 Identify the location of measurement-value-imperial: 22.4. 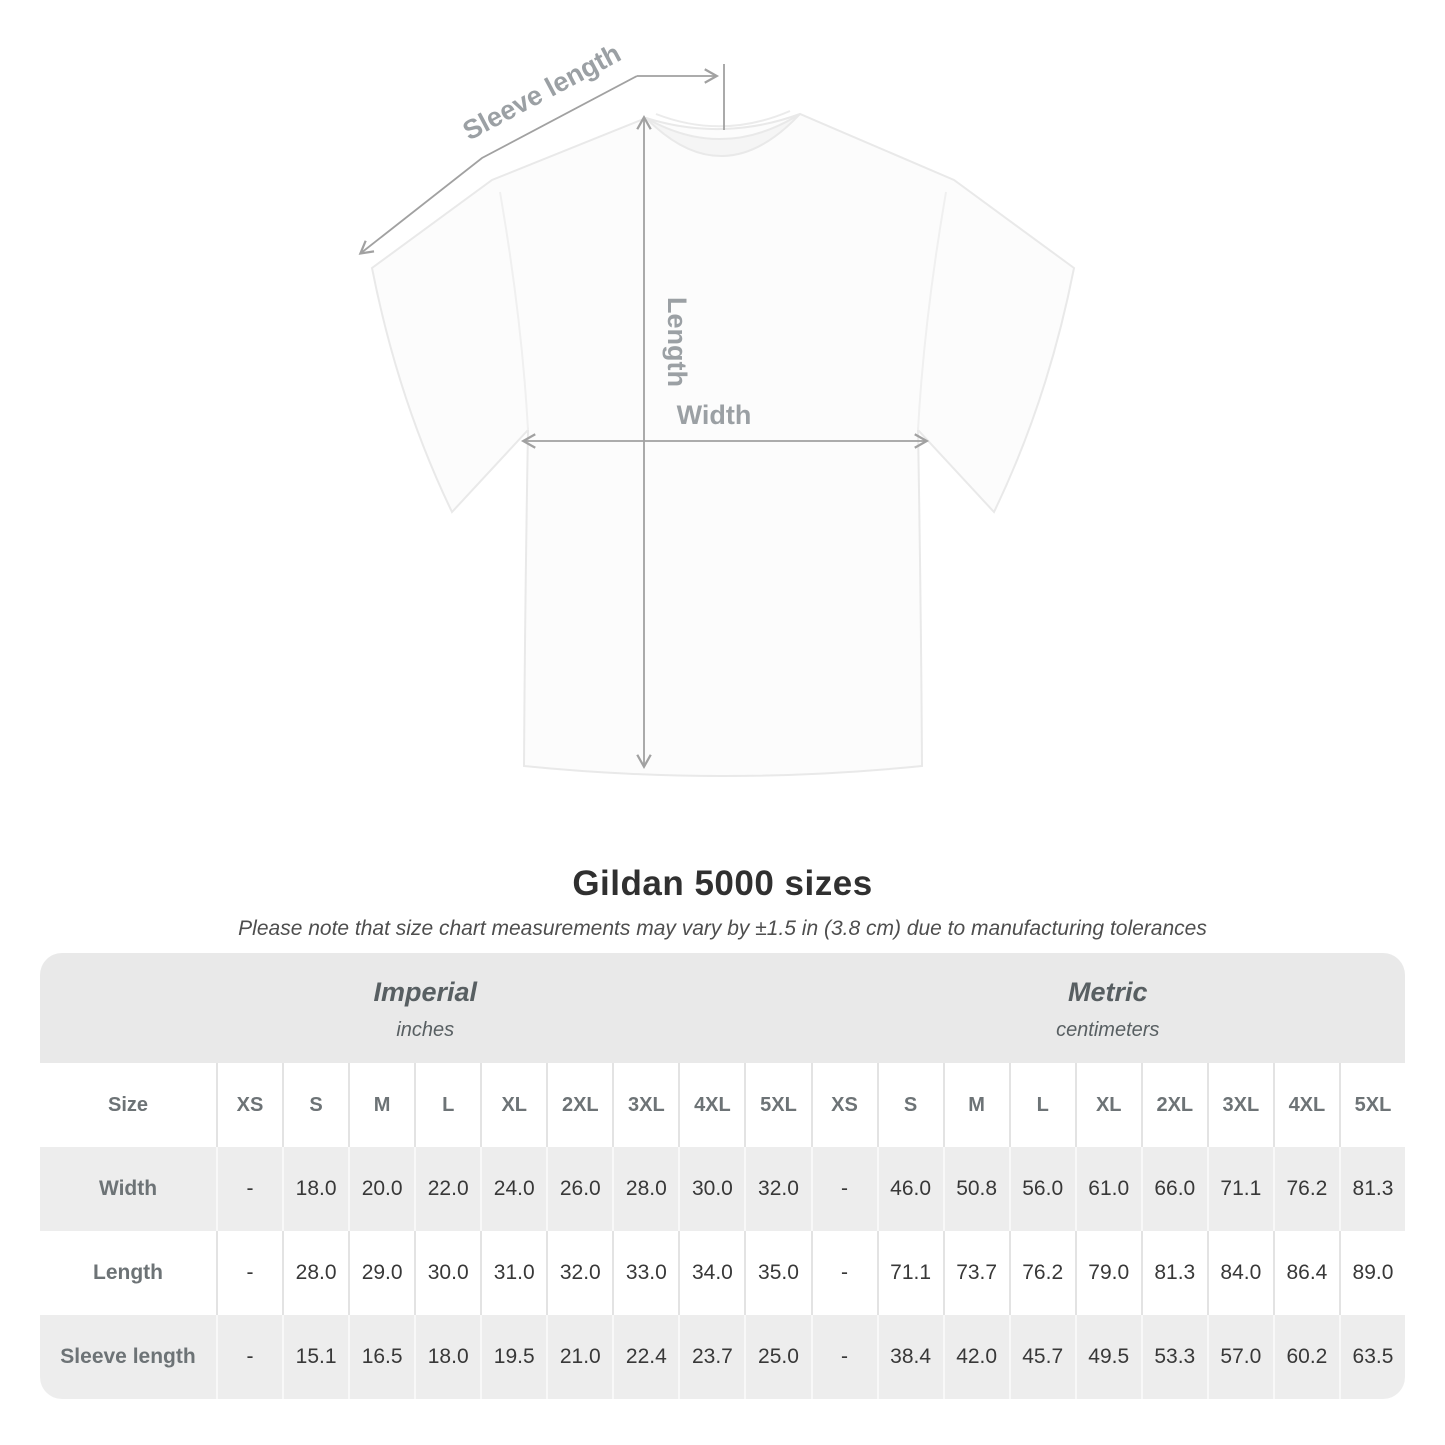
(645, 1357).